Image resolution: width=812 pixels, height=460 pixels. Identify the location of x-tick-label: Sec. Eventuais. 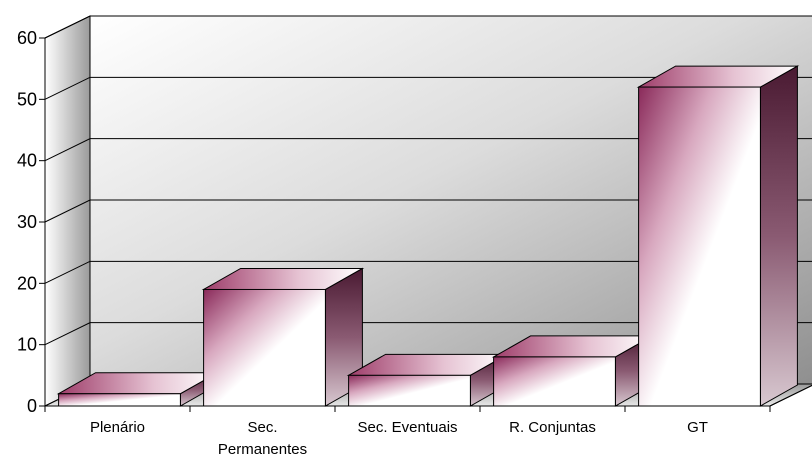
(407, 427).